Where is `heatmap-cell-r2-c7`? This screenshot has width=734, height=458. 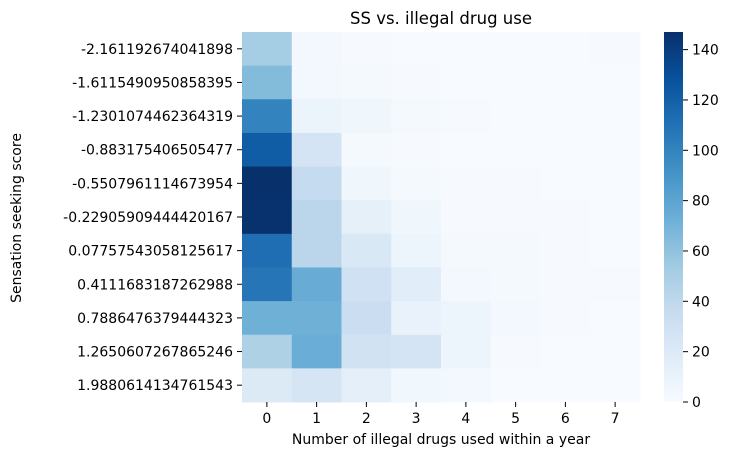
heatmap-cell-r2-c7 is located at coordinates (615, 116).